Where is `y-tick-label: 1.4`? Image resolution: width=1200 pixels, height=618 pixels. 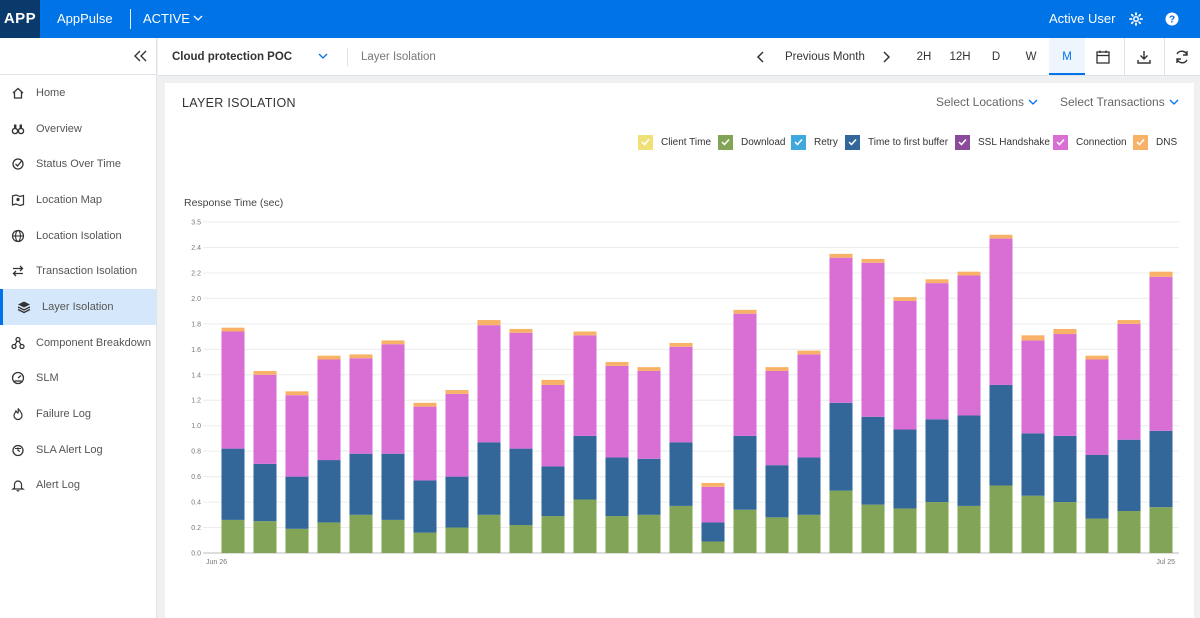 y-tick-label: 1.4 is located at coordinates (196, 375).